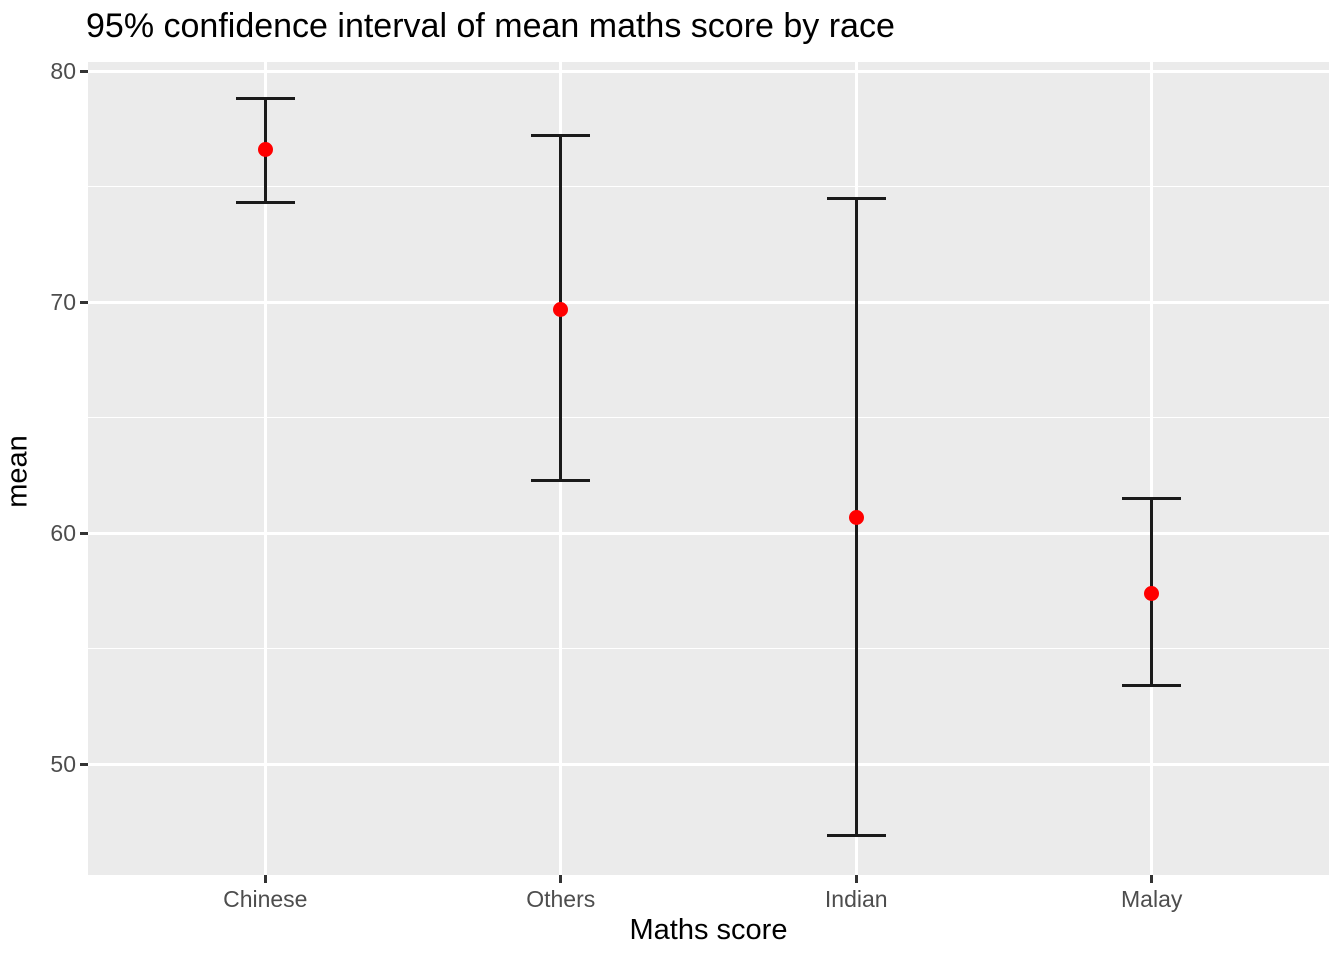 The image size is (1344, 960). What do you see at coordinates (63, 532) in the screenshot?
I see `y-tick-label: 60` at bounding box center [63, 532].